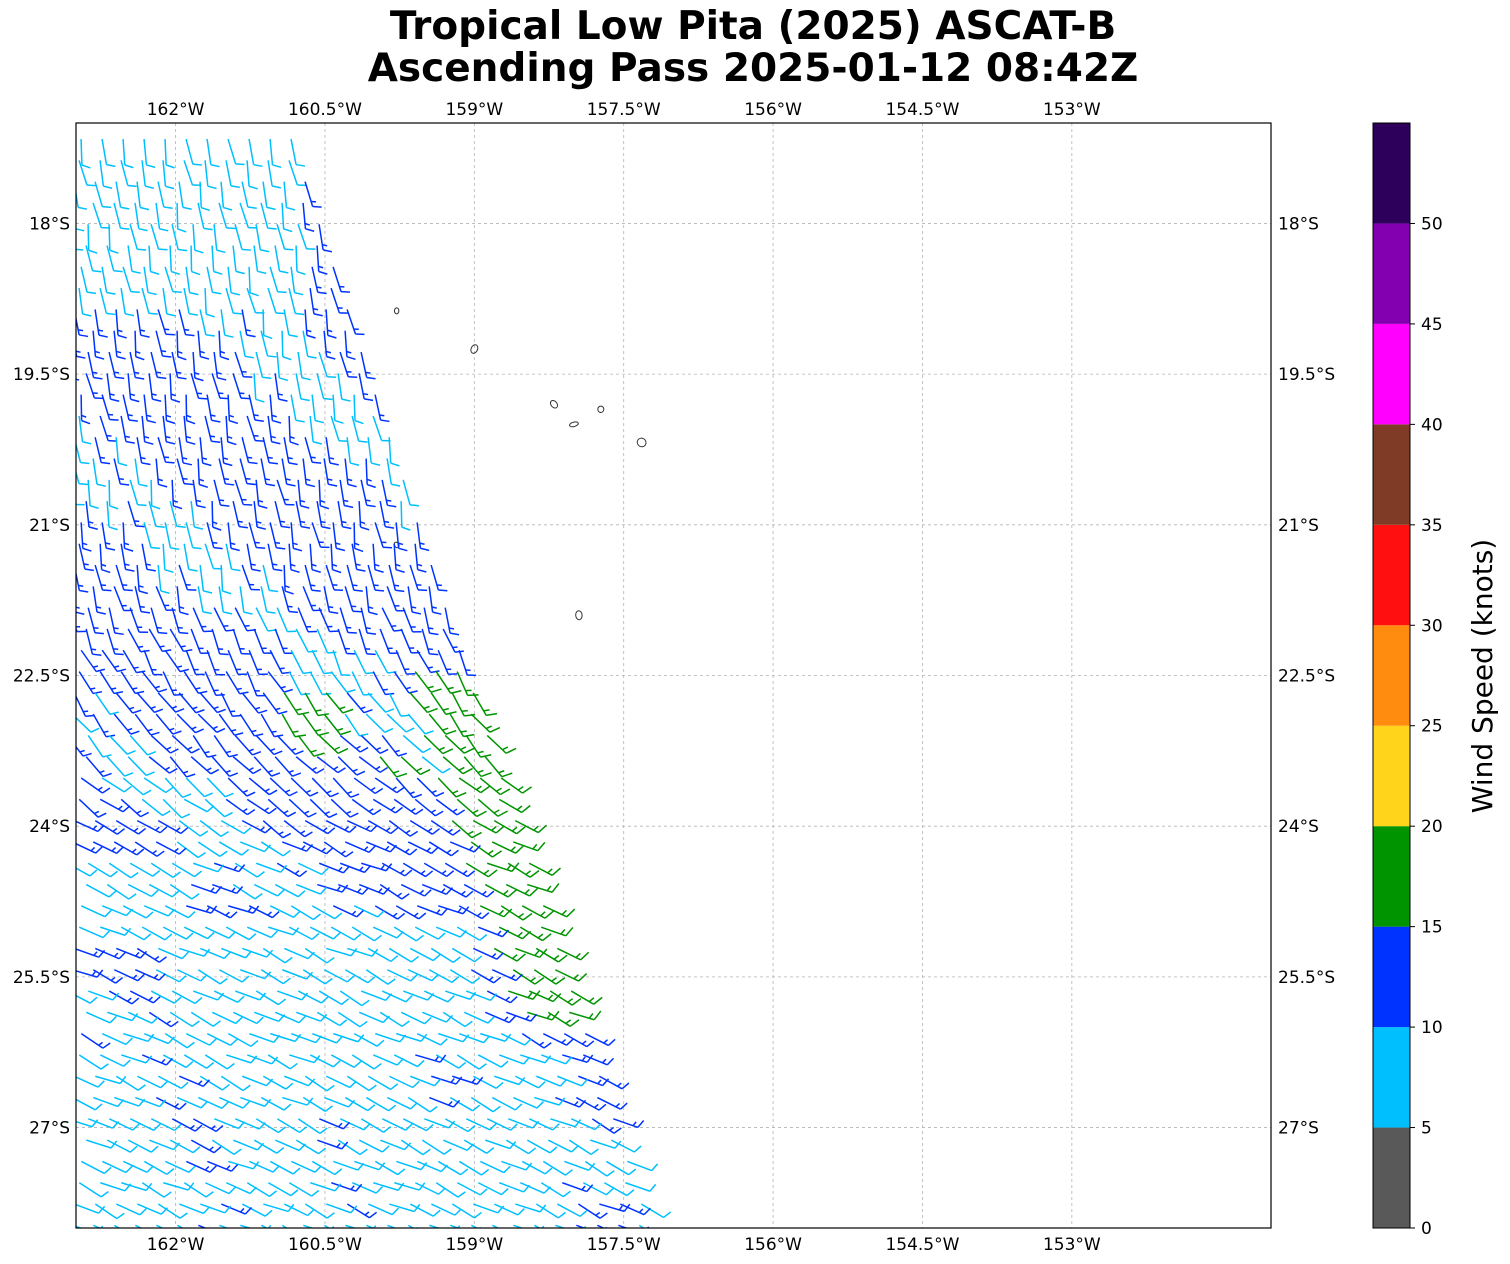 The image size is (1510, 1264). Describe the element at coordinates (1306, 677) in the screenshot. I see `lat-tick-label: 22.5°S` at that location.